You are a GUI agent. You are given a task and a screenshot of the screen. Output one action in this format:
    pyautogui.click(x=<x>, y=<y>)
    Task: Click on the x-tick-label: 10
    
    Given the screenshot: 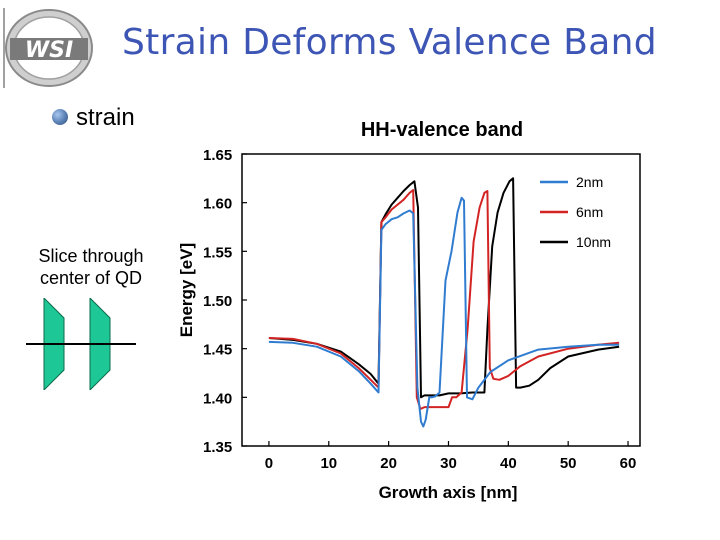 What is the action you would take?
    pyautogui.click(x=328, y=463)
    